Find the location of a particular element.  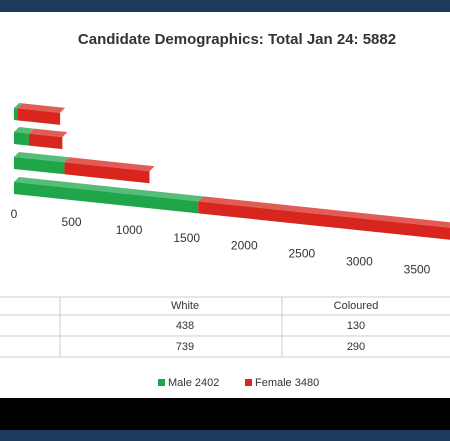

legend: Male 2402 Female 3480 is located at coordinates (238, 383).